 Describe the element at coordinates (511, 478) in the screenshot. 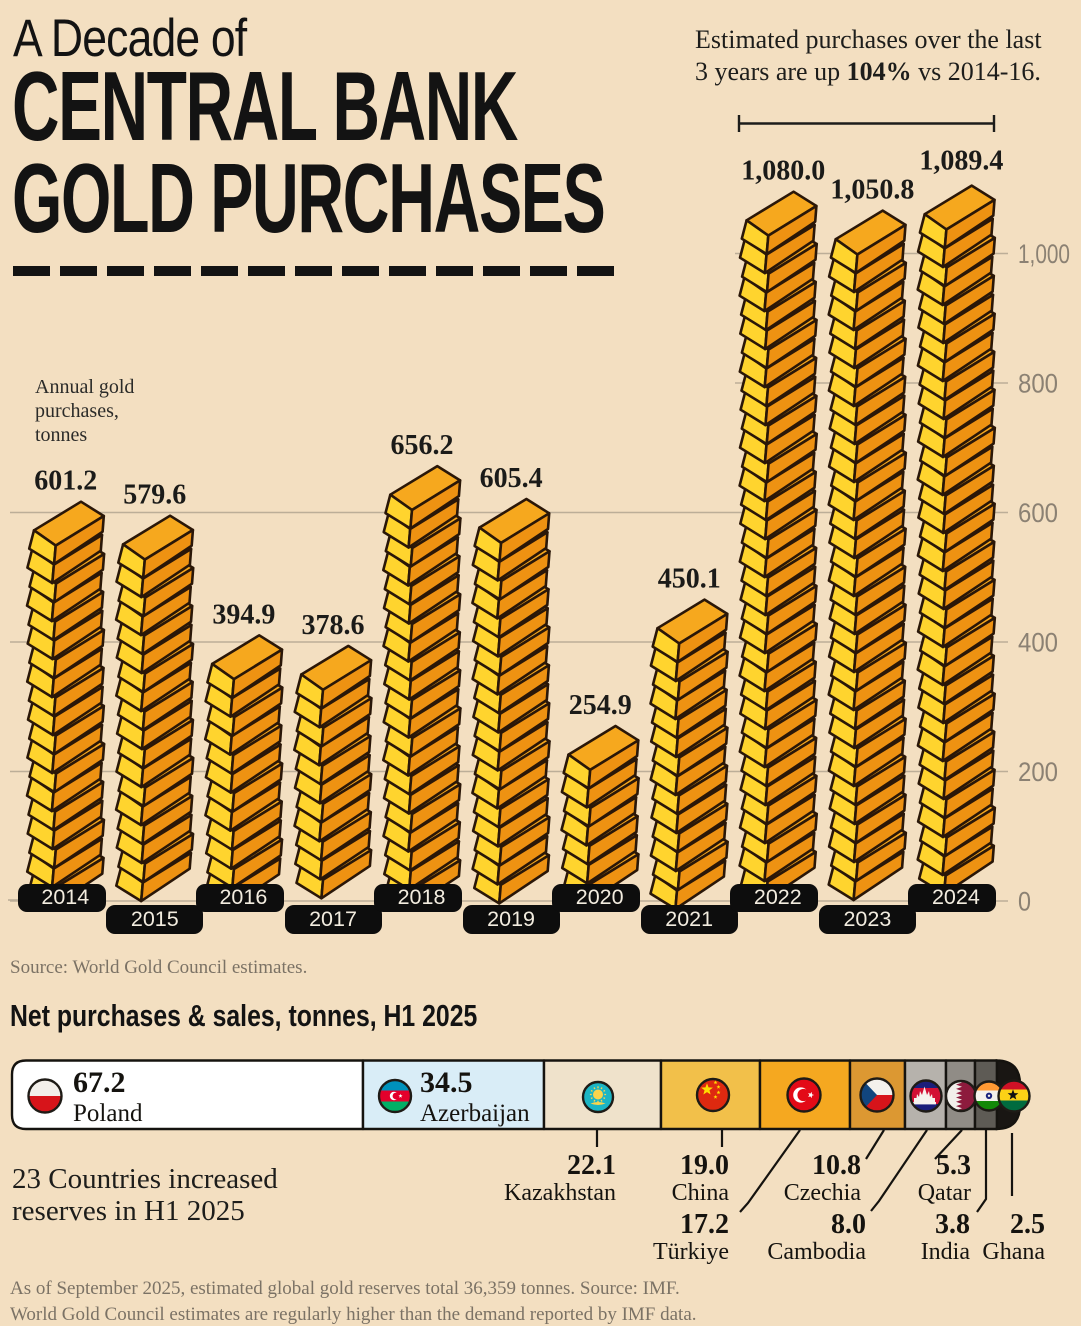

I see `svg-text: 605.4` at that location.